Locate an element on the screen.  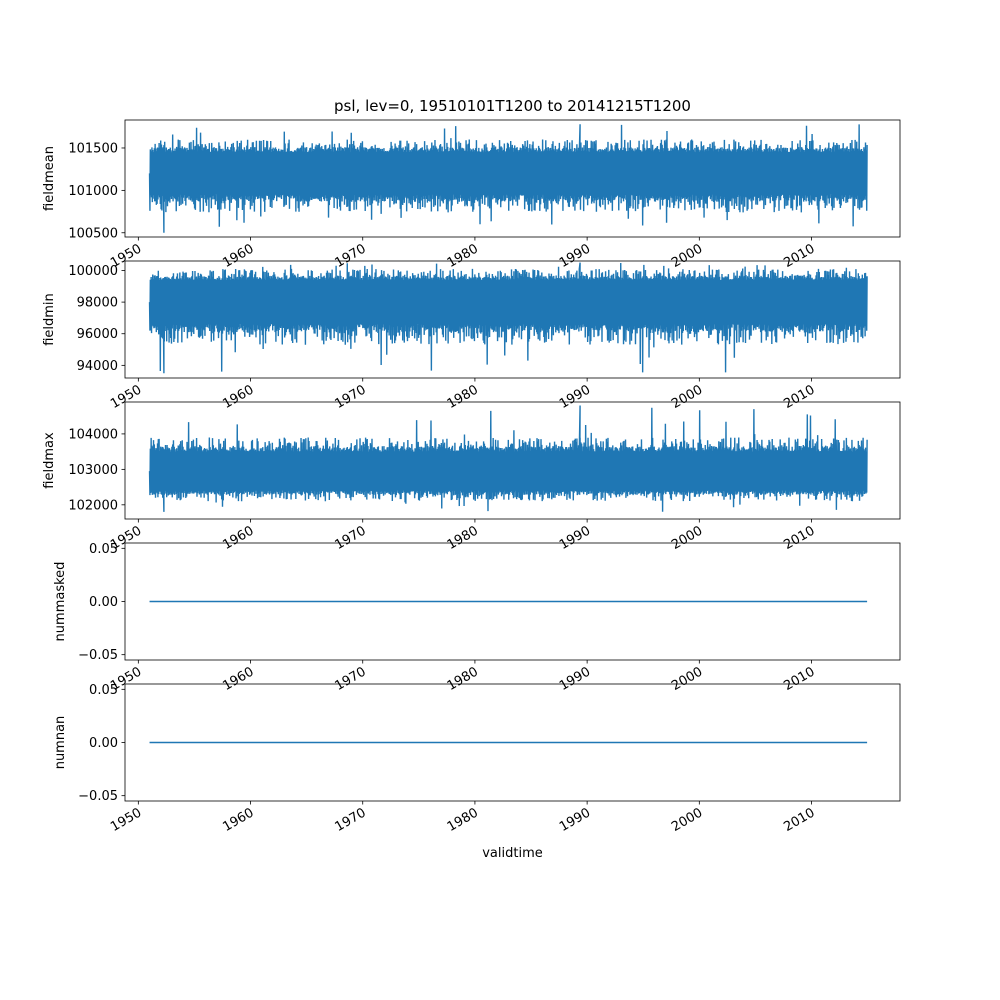
axes-frame-fieldmax is located at coordinates (512, 460).